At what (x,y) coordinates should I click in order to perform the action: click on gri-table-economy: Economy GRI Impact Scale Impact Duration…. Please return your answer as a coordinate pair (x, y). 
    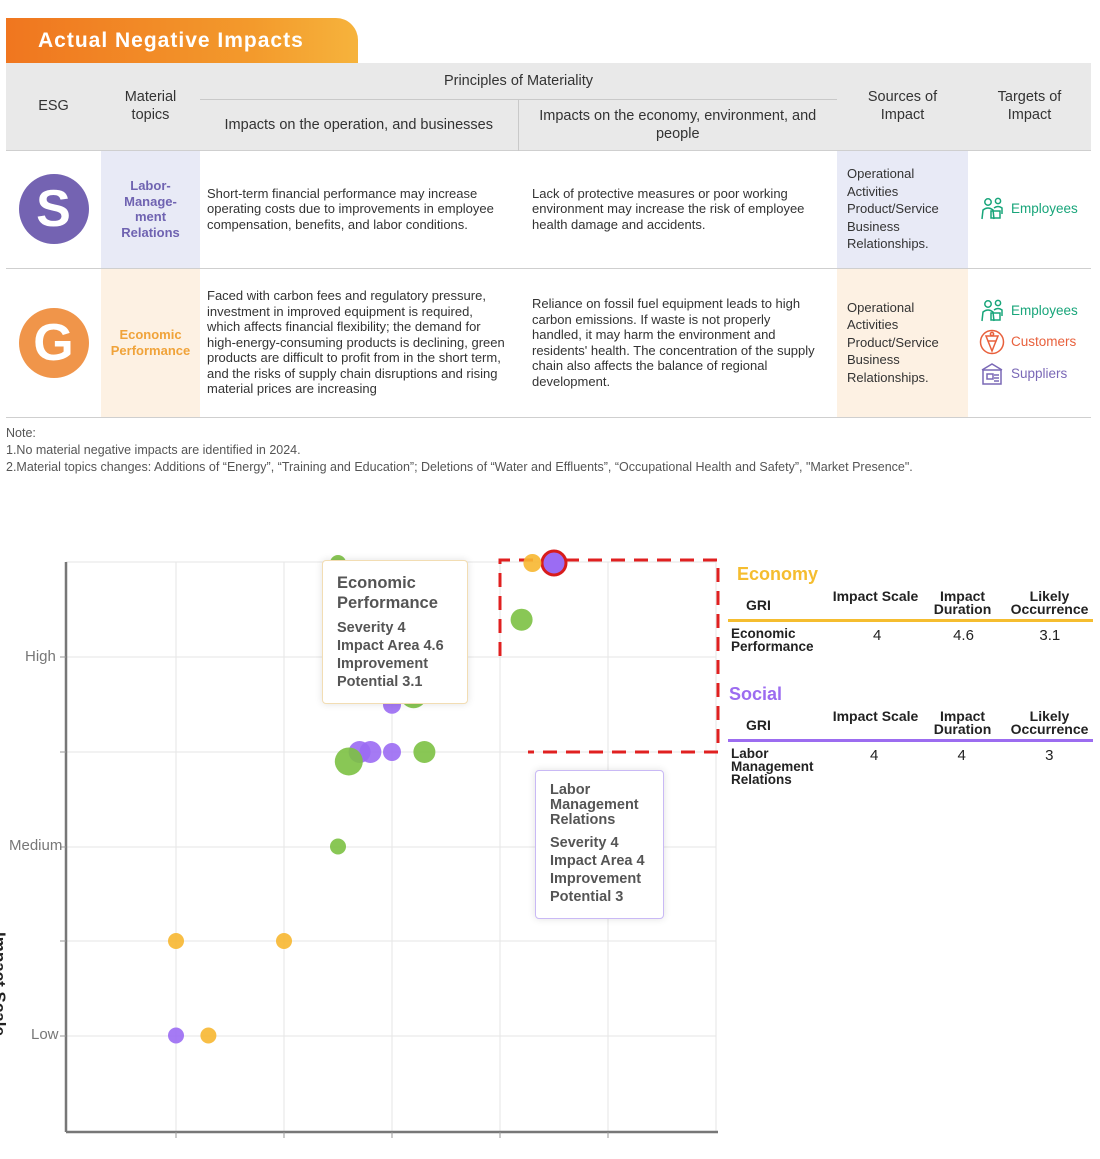
    Looking at the image, I should click on (910, 608).